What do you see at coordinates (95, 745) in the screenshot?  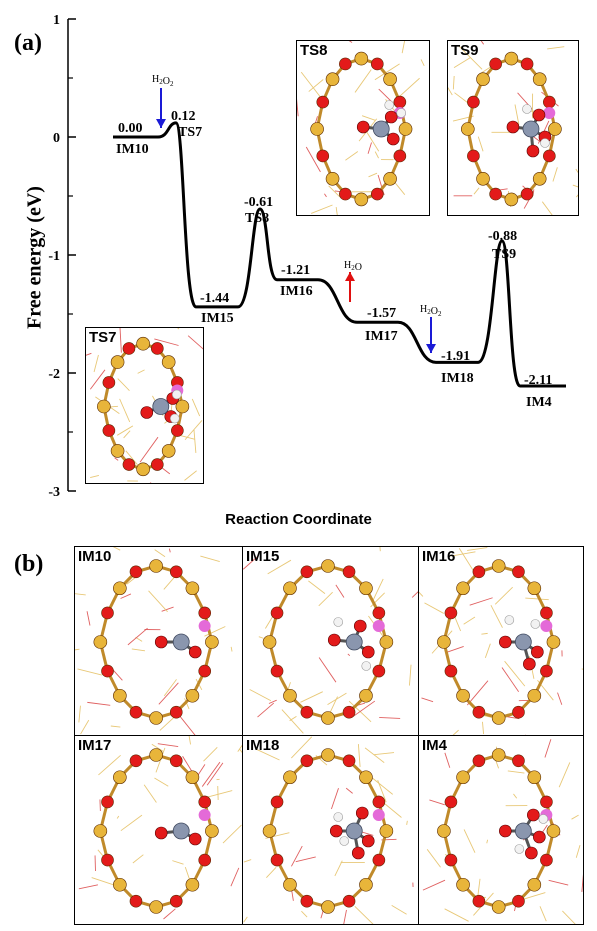 I see `tile-im17-label: IM17` at bounding box center [95, 745].